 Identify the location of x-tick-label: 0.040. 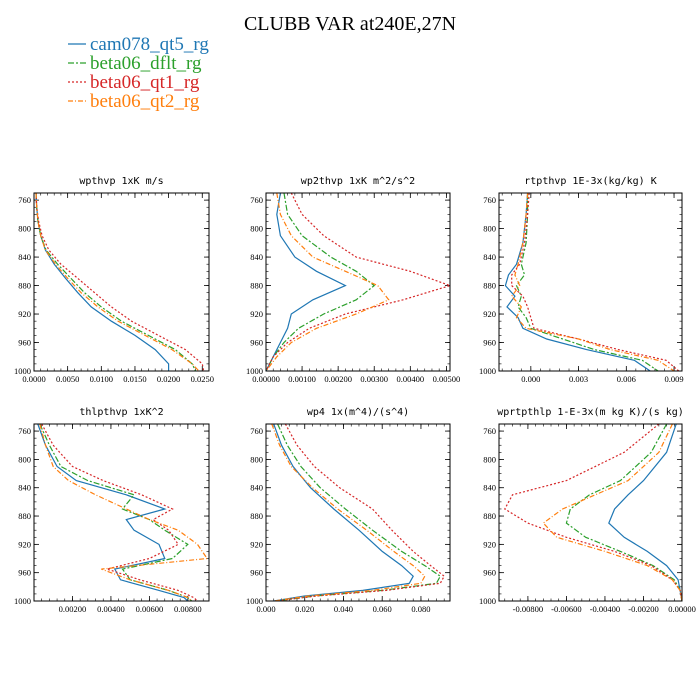
(343, 609).